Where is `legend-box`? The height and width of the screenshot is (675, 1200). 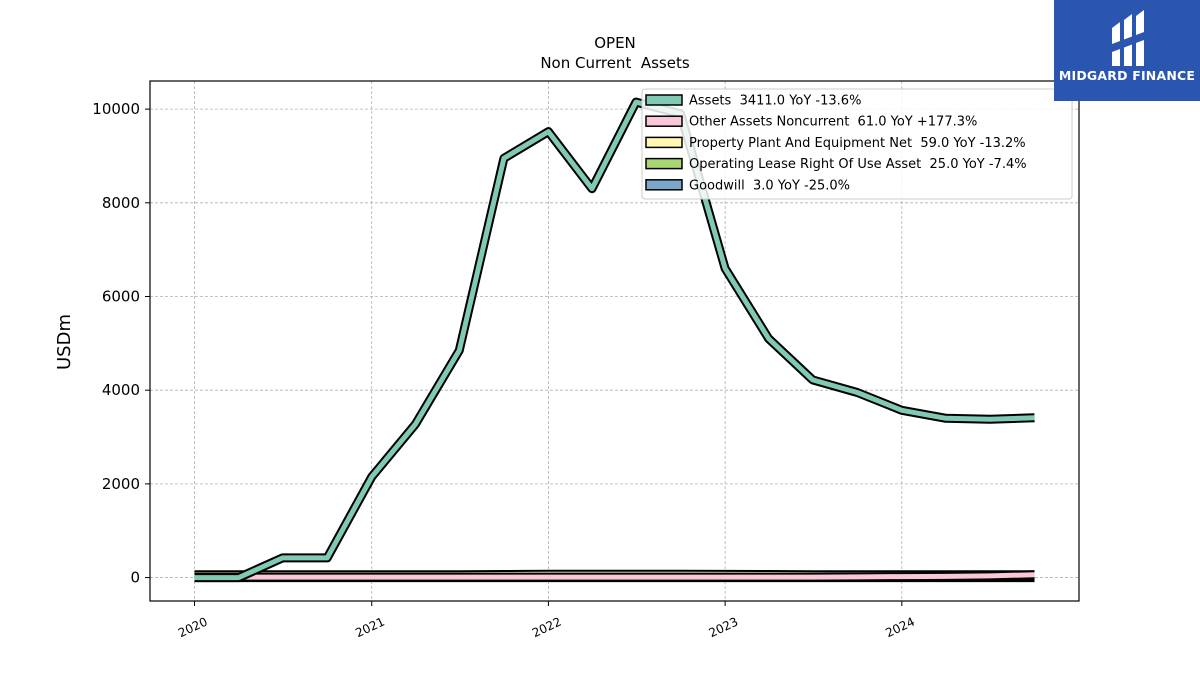 legend-box is located at coordinates (857, 144).